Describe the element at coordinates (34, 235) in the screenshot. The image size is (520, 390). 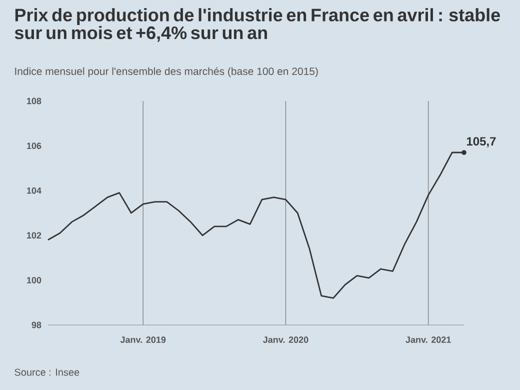
I see `y-tick-label: 102` at that location.